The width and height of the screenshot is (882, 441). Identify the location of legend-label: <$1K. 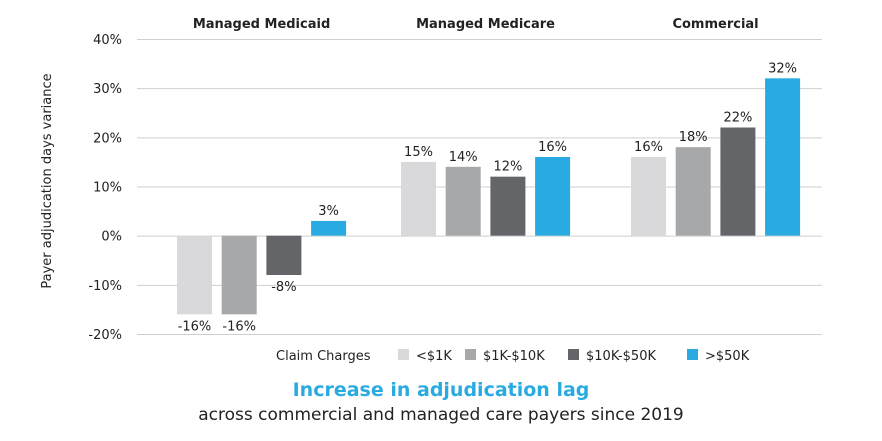
(434, 356).